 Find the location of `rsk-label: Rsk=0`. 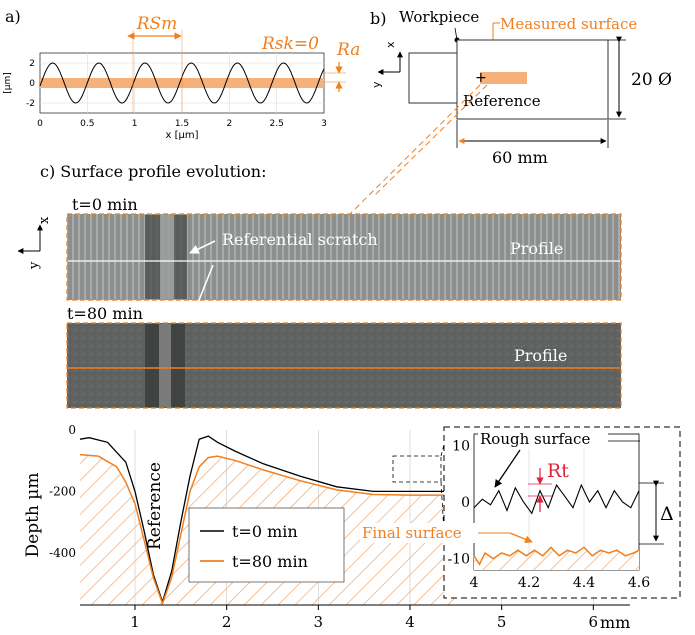

rsk-label: Rsk=0 is located at coordinates (290, 44).